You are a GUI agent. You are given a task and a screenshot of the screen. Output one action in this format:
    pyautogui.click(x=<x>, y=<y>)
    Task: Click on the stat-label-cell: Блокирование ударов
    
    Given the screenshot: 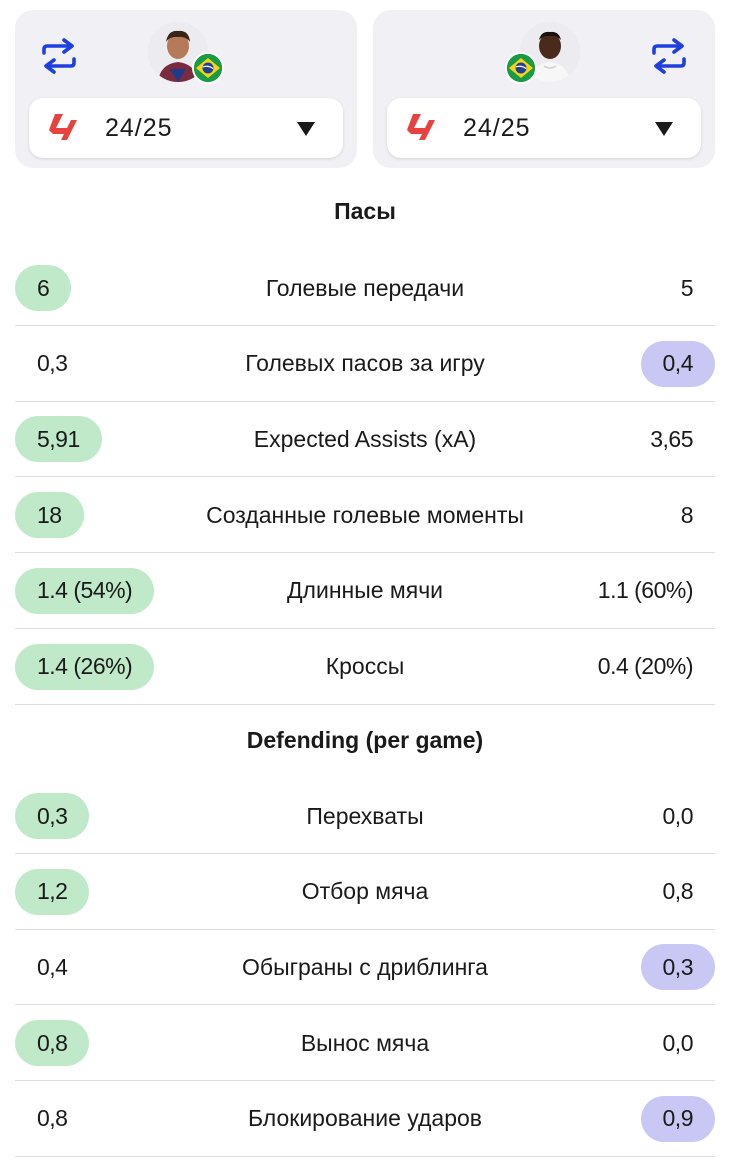 What is the action you would take?
    pyautogui.click(x=365, y=1119)
    